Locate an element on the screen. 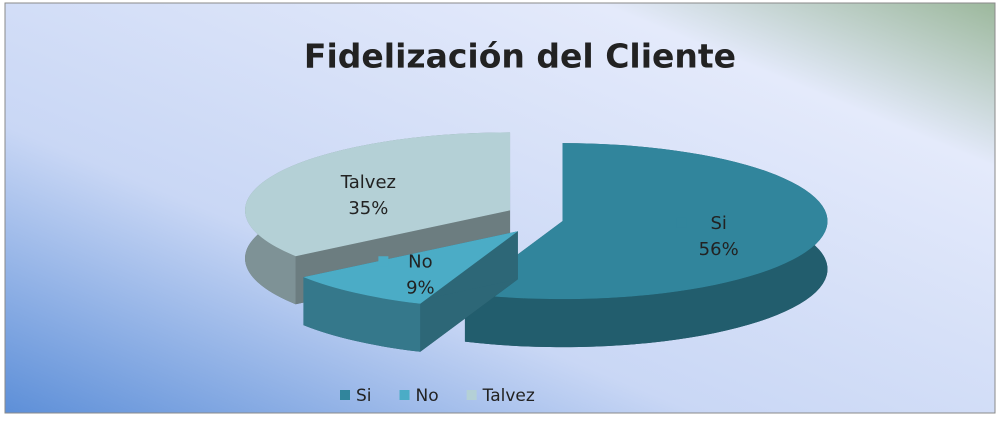 This screenshot has width=1000, height=421. pie-slice is located at coordinates (410, 291).